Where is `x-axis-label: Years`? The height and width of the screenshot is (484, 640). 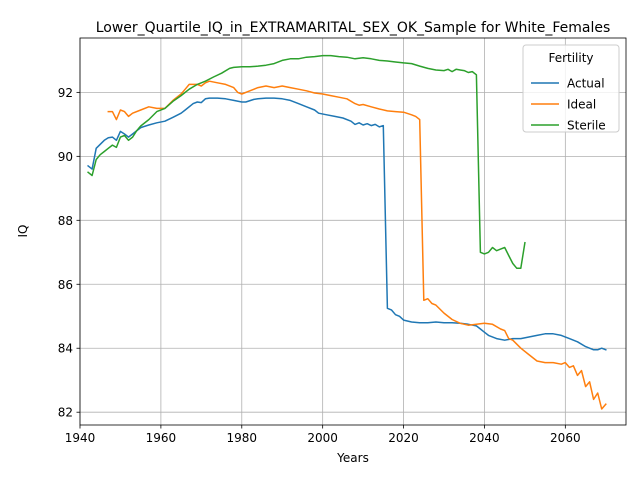
x-axis-label: Years is located at coordinates (352, 458).